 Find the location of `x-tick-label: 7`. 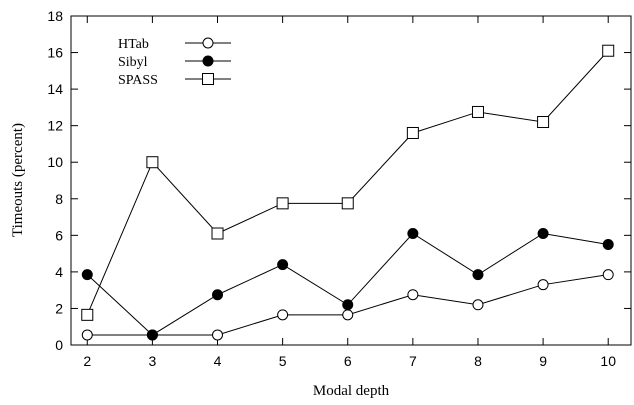

x-tick-label: 7 is located at coordinates (413, 361).